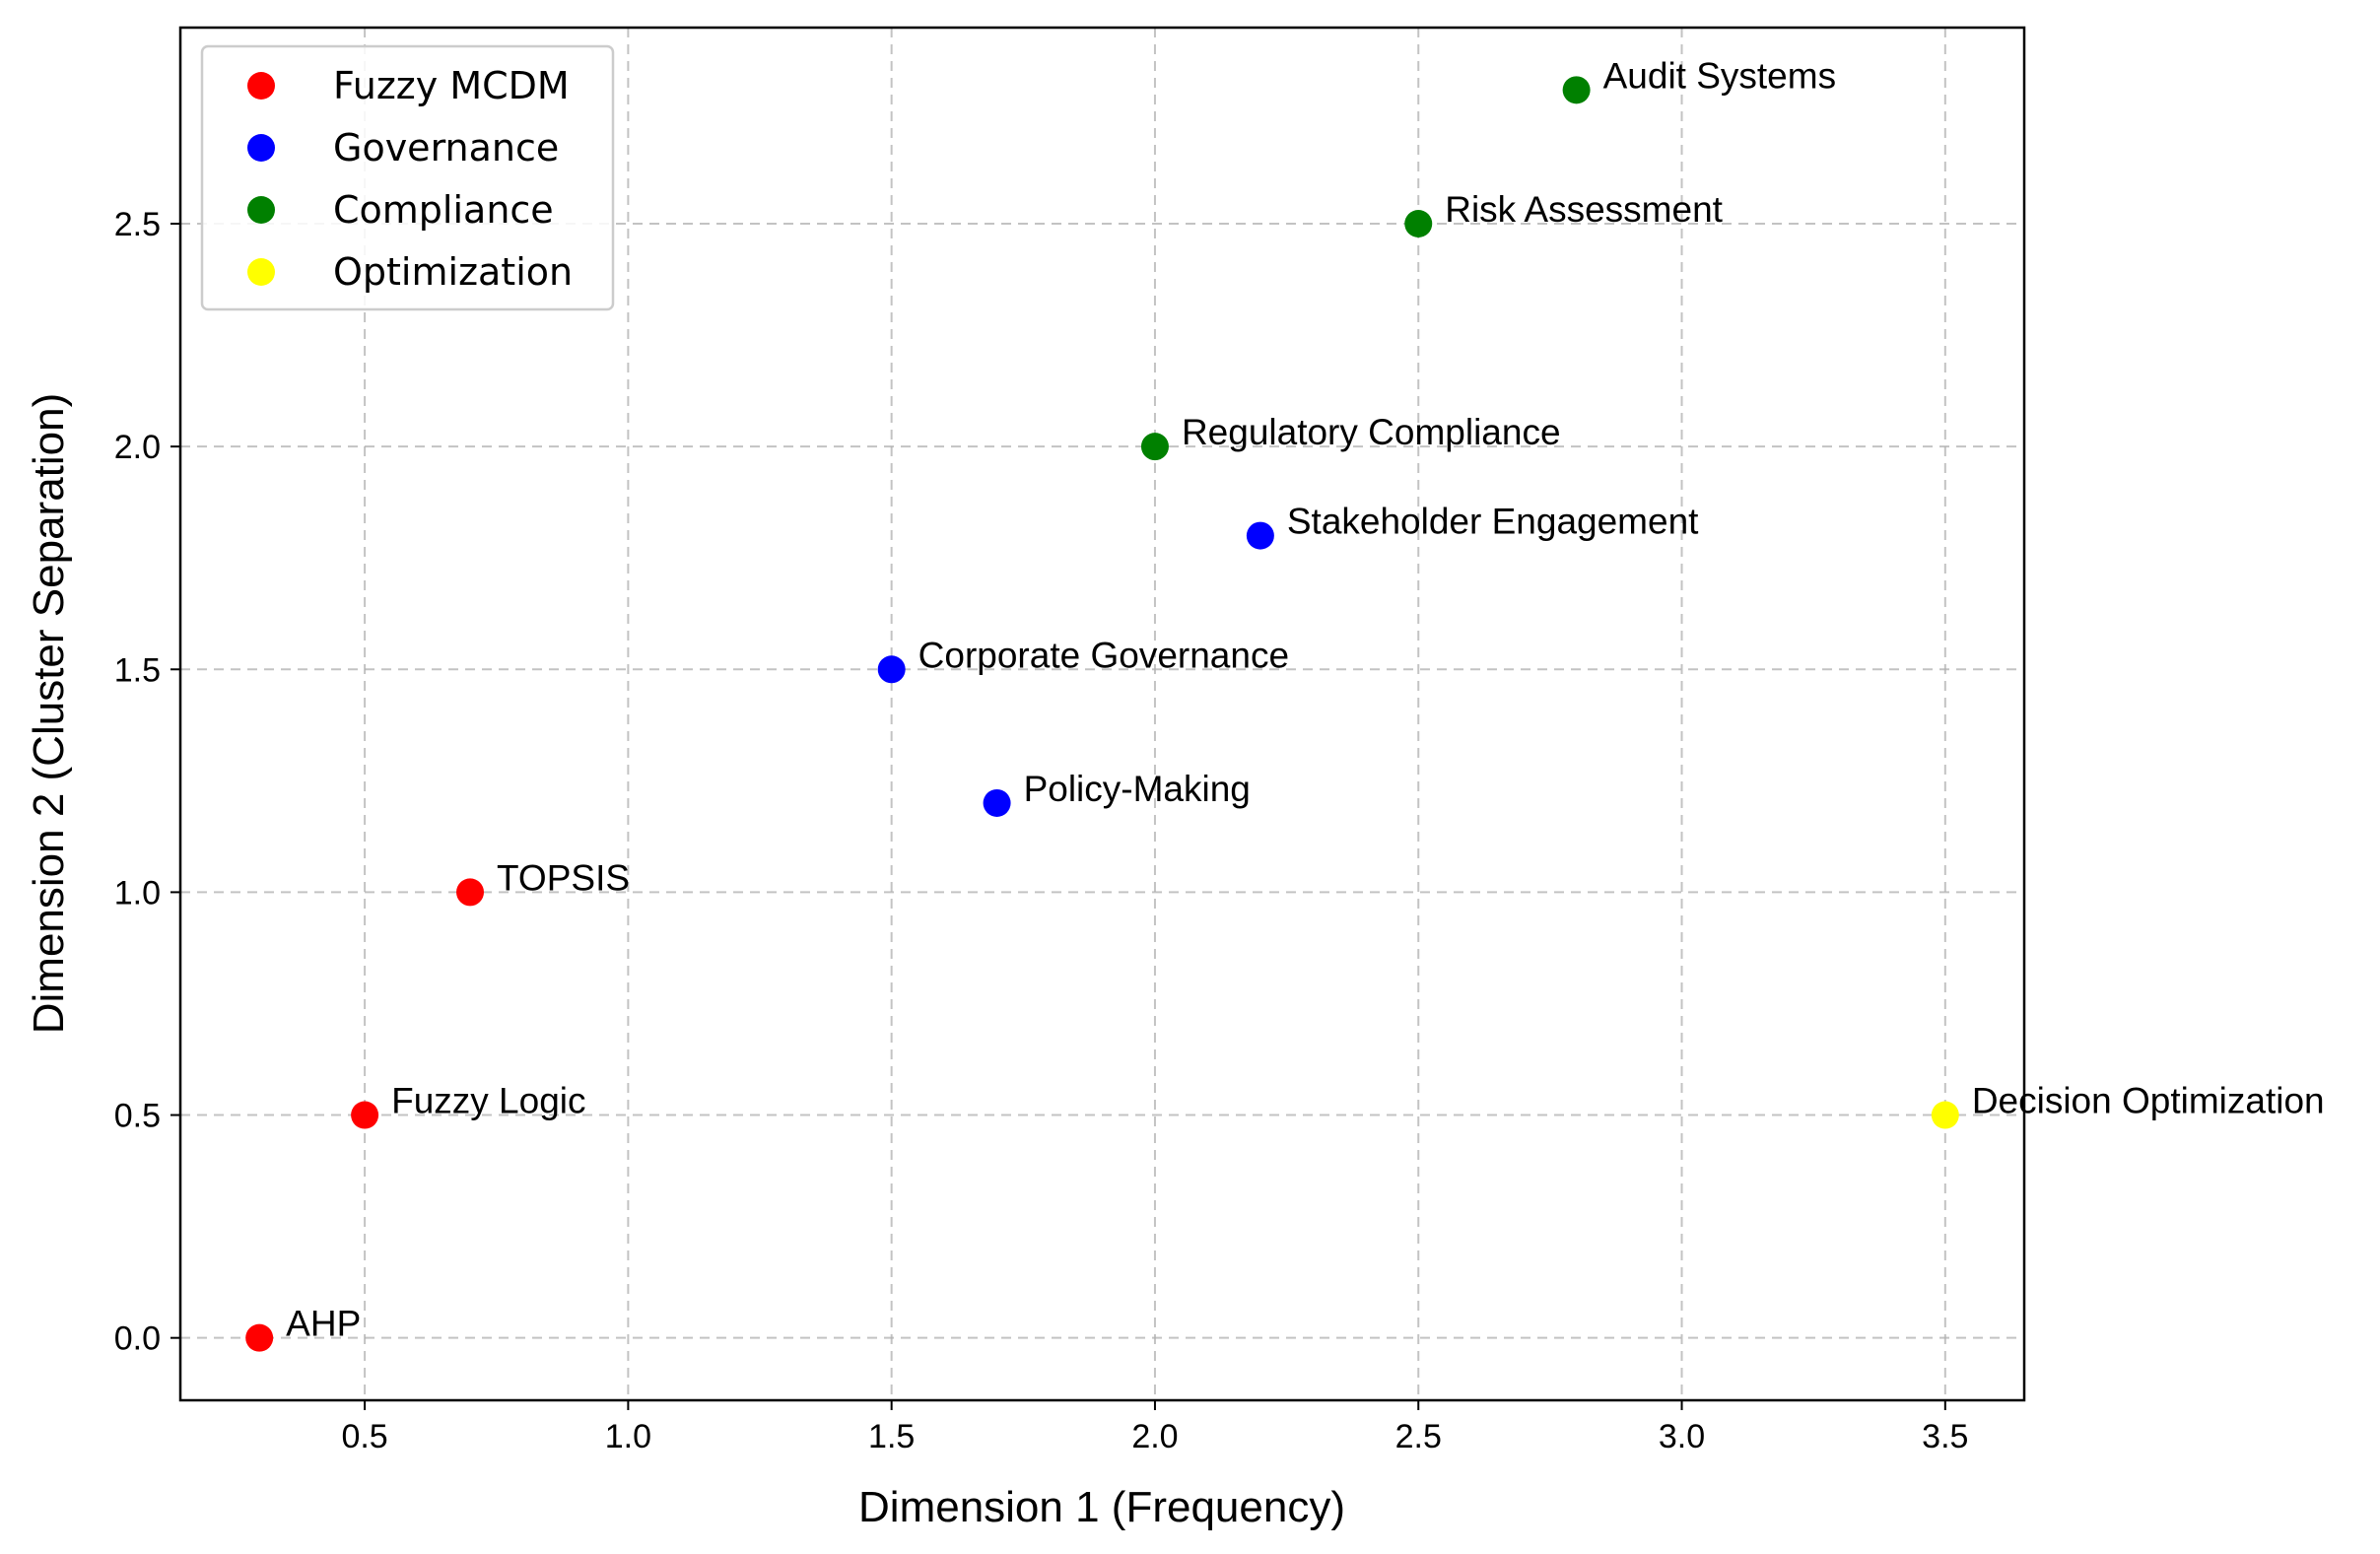 This screenshot has width=2380, height=1554. What do you see at coordinates (443, 210) in the screenshot?
I see `legend-label: Compliance` at bounding box center [443, 210].